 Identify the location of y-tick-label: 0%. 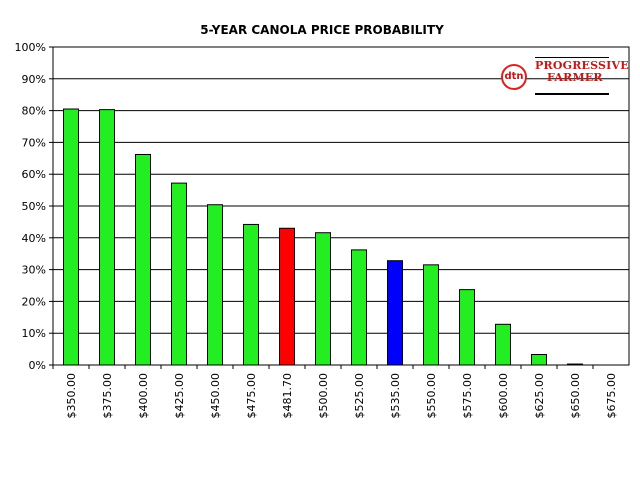
(37, 365).